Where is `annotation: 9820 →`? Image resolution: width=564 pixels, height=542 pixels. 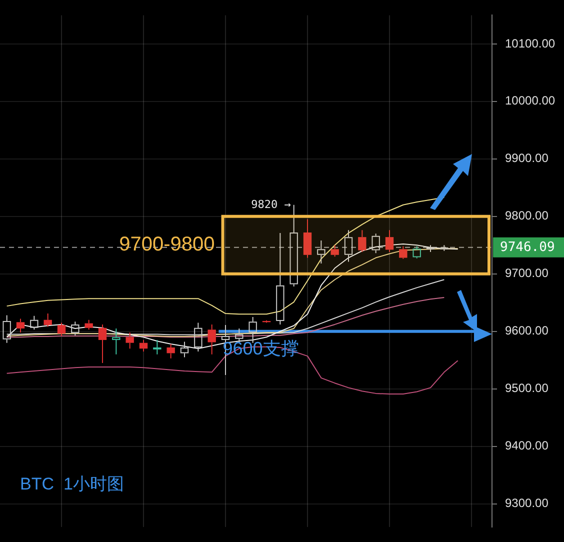 annotation: 9820 → is located at coordinates (271, 204).